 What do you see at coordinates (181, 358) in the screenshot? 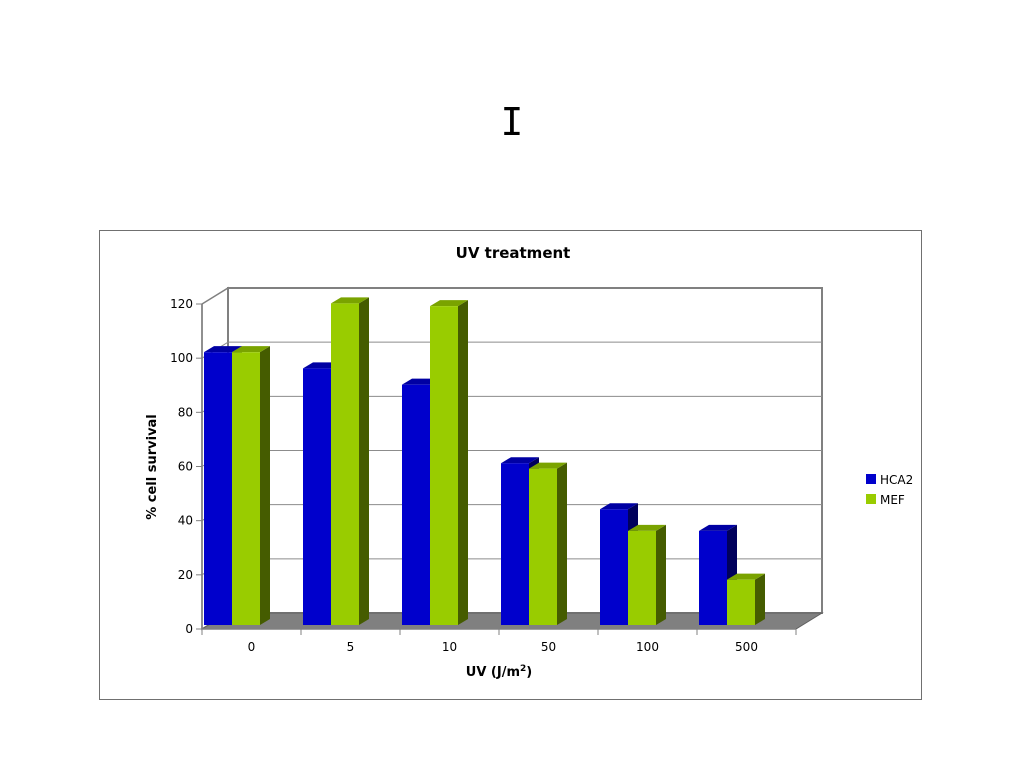
I see `y-tick-label: 100` at bounding box center [181, 358].